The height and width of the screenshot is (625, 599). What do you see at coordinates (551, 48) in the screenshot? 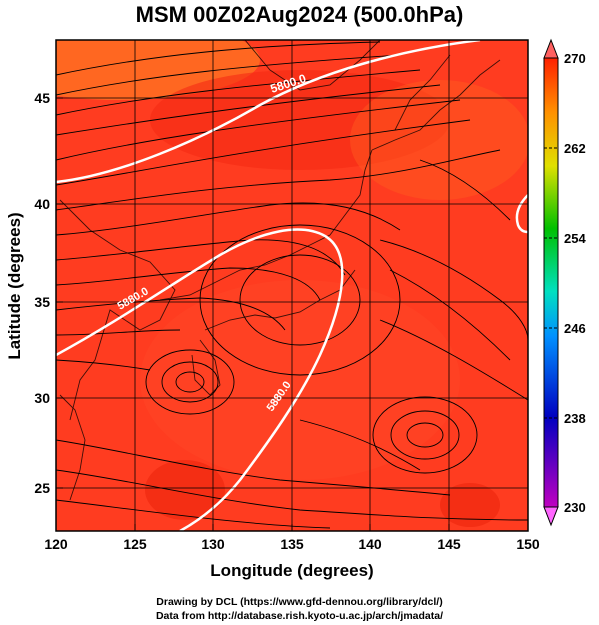
I see `colorbar-max-triangle` at bounding box center [551, 48].